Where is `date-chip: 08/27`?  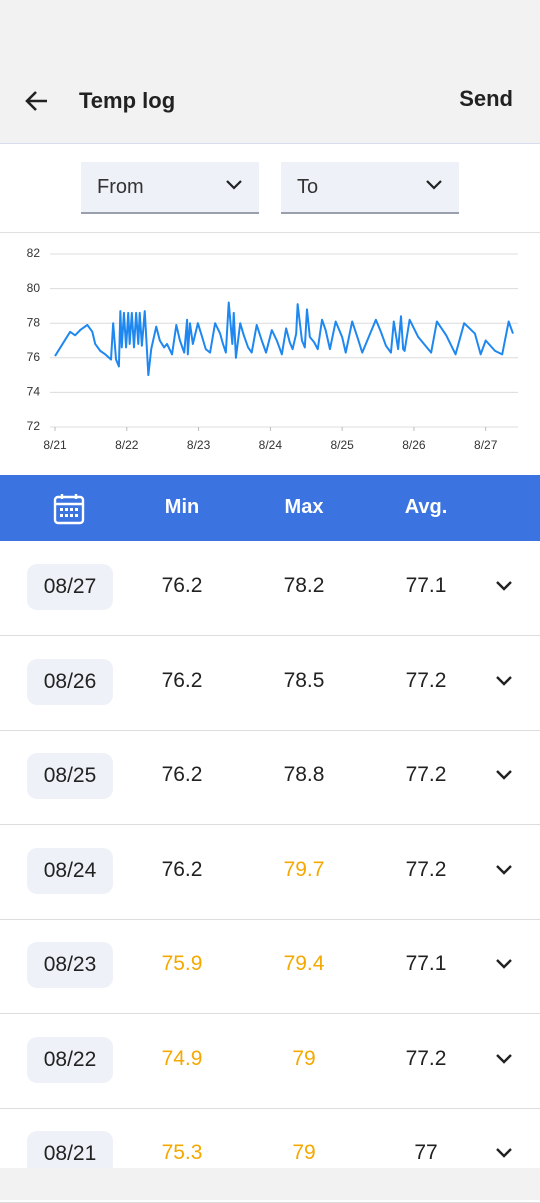
date-chip: 08/27 is located at coordinates (70, 587).